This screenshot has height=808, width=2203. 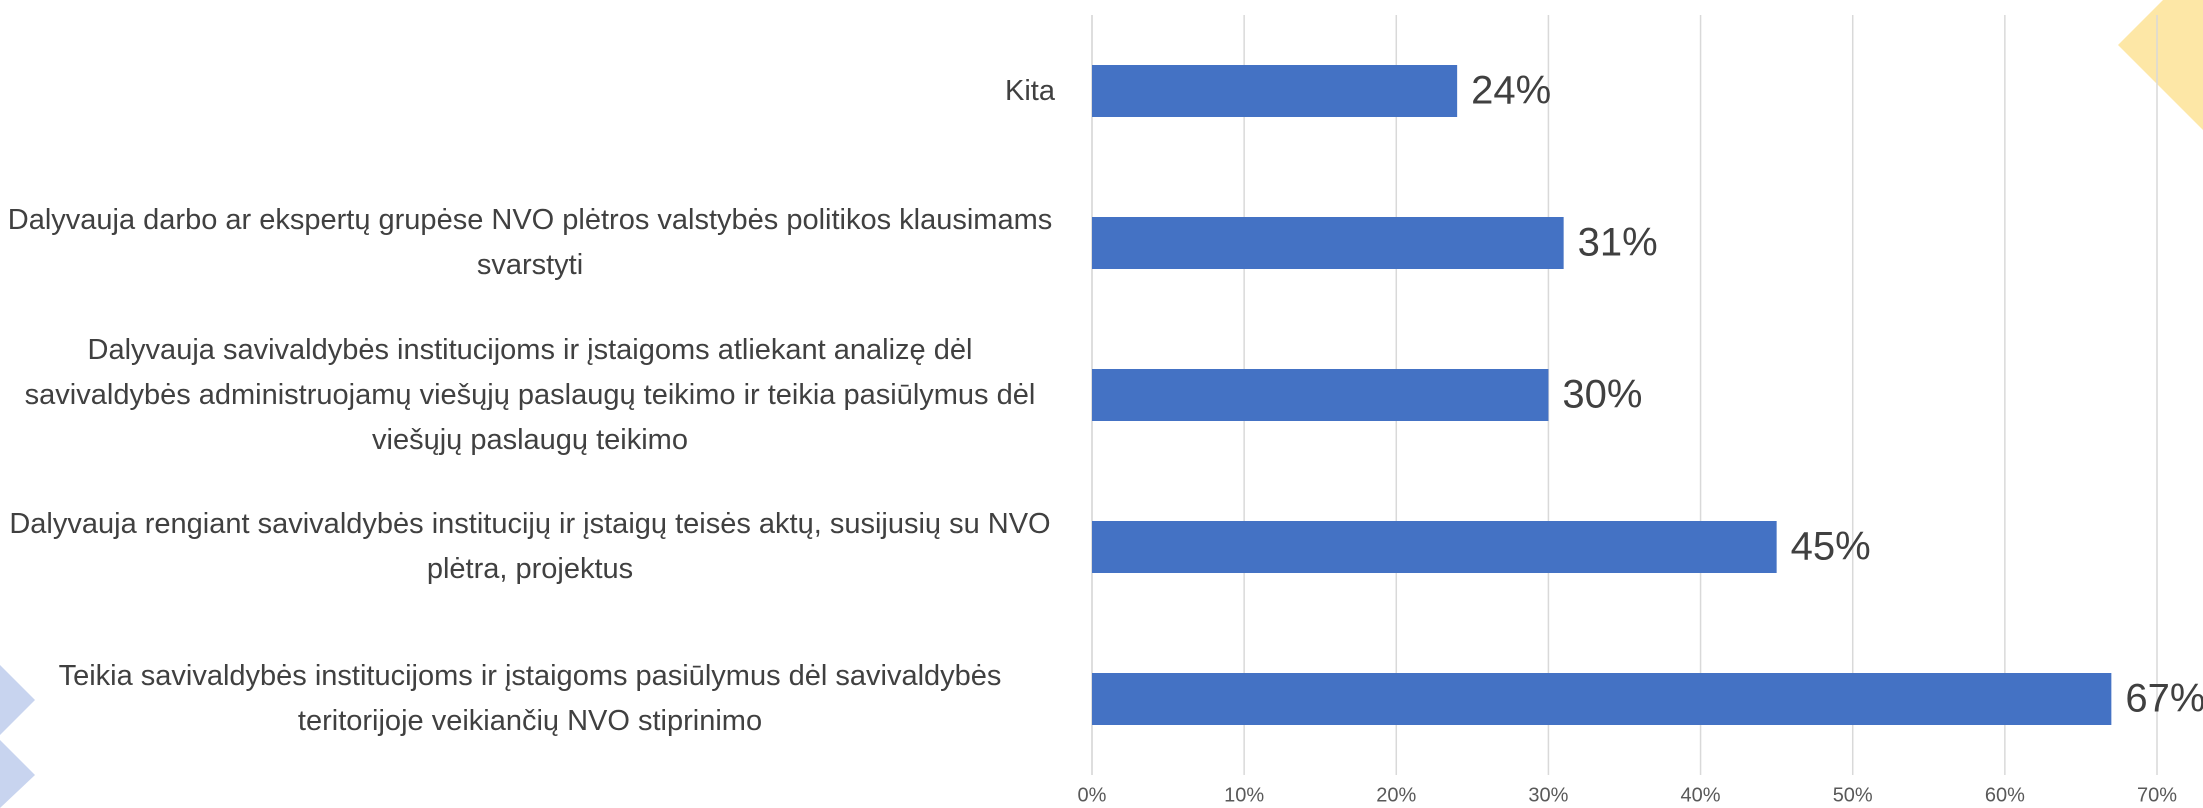 What do you see at coordinates (2164, 699) in the screenshot?
I see `value-label: 67%` at bounding box center [2164, 699].